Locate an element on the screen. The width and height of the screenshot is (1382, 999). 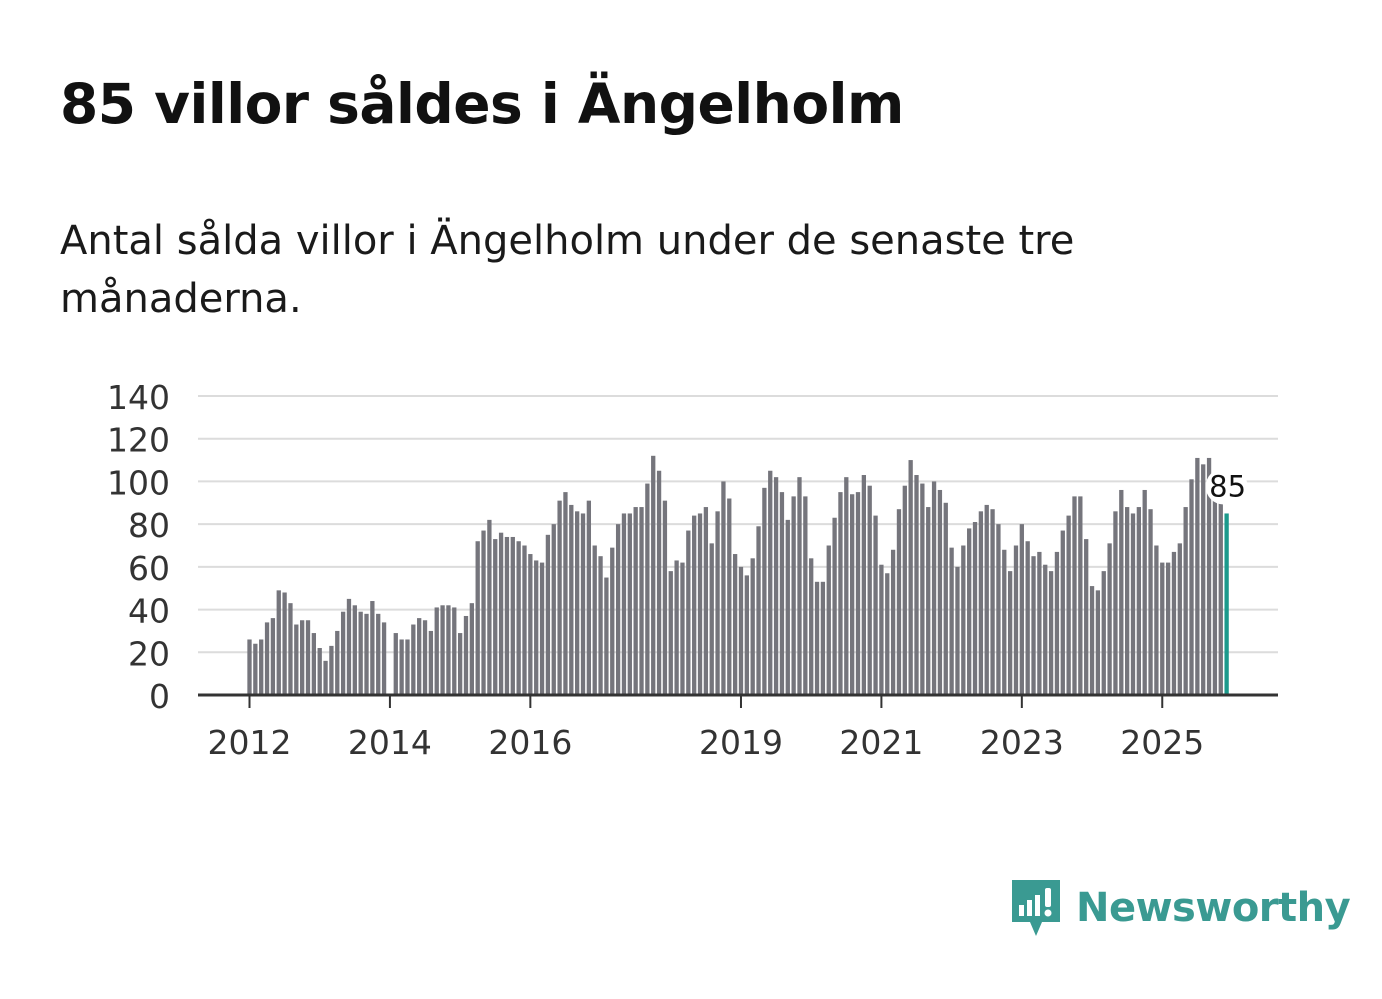
y-tick-label: 100 is located at coordinates (138, 482).